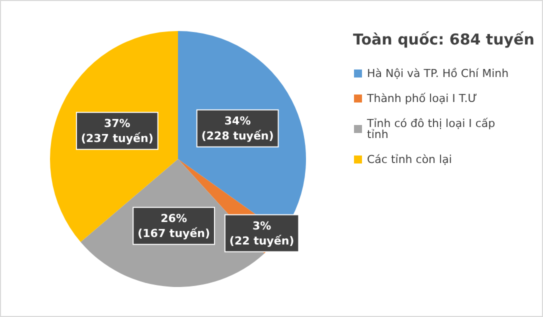  I want to click on data-label: 37% (237 tuyến), so click(117, 130).